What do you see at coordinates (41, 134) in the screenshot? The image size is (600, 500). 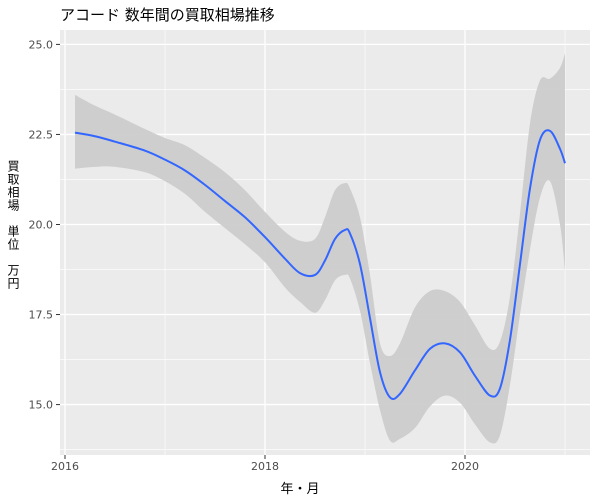 I see `y-tick-label: 22.5` at bounding box center [41, 134].